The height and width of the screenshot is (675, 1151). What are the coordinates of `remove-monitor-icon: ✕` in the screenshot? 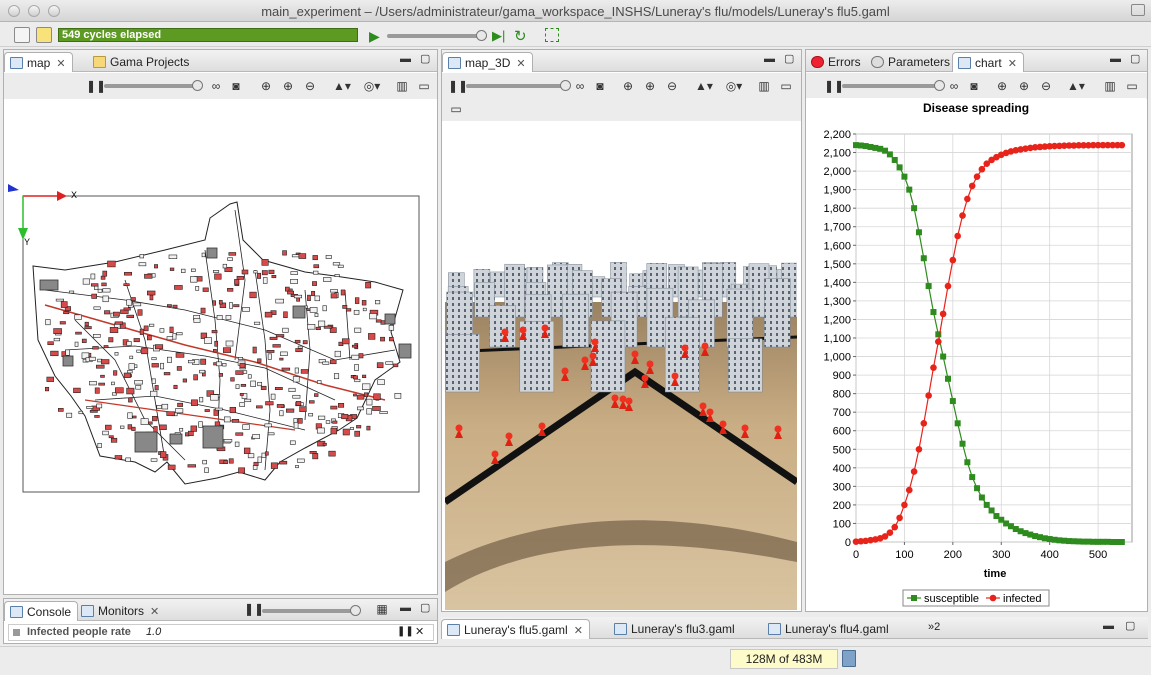 It's located at (420, 632).